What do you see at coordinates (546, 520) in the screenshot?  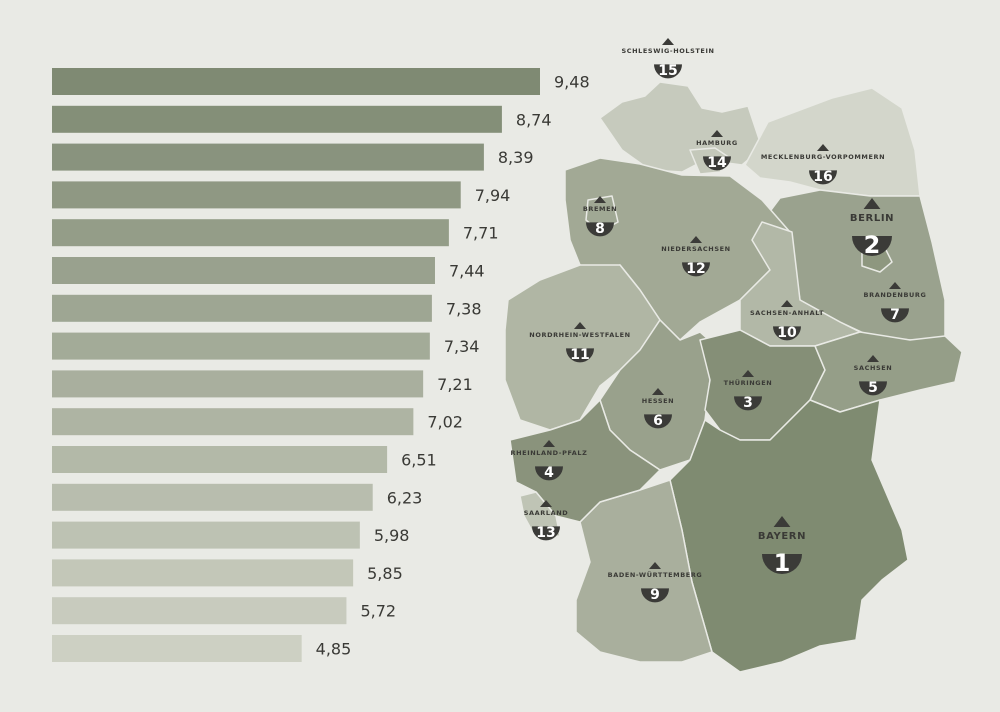 I see `state-marker: SAARLAND 13` at bounding box center [546, 520].